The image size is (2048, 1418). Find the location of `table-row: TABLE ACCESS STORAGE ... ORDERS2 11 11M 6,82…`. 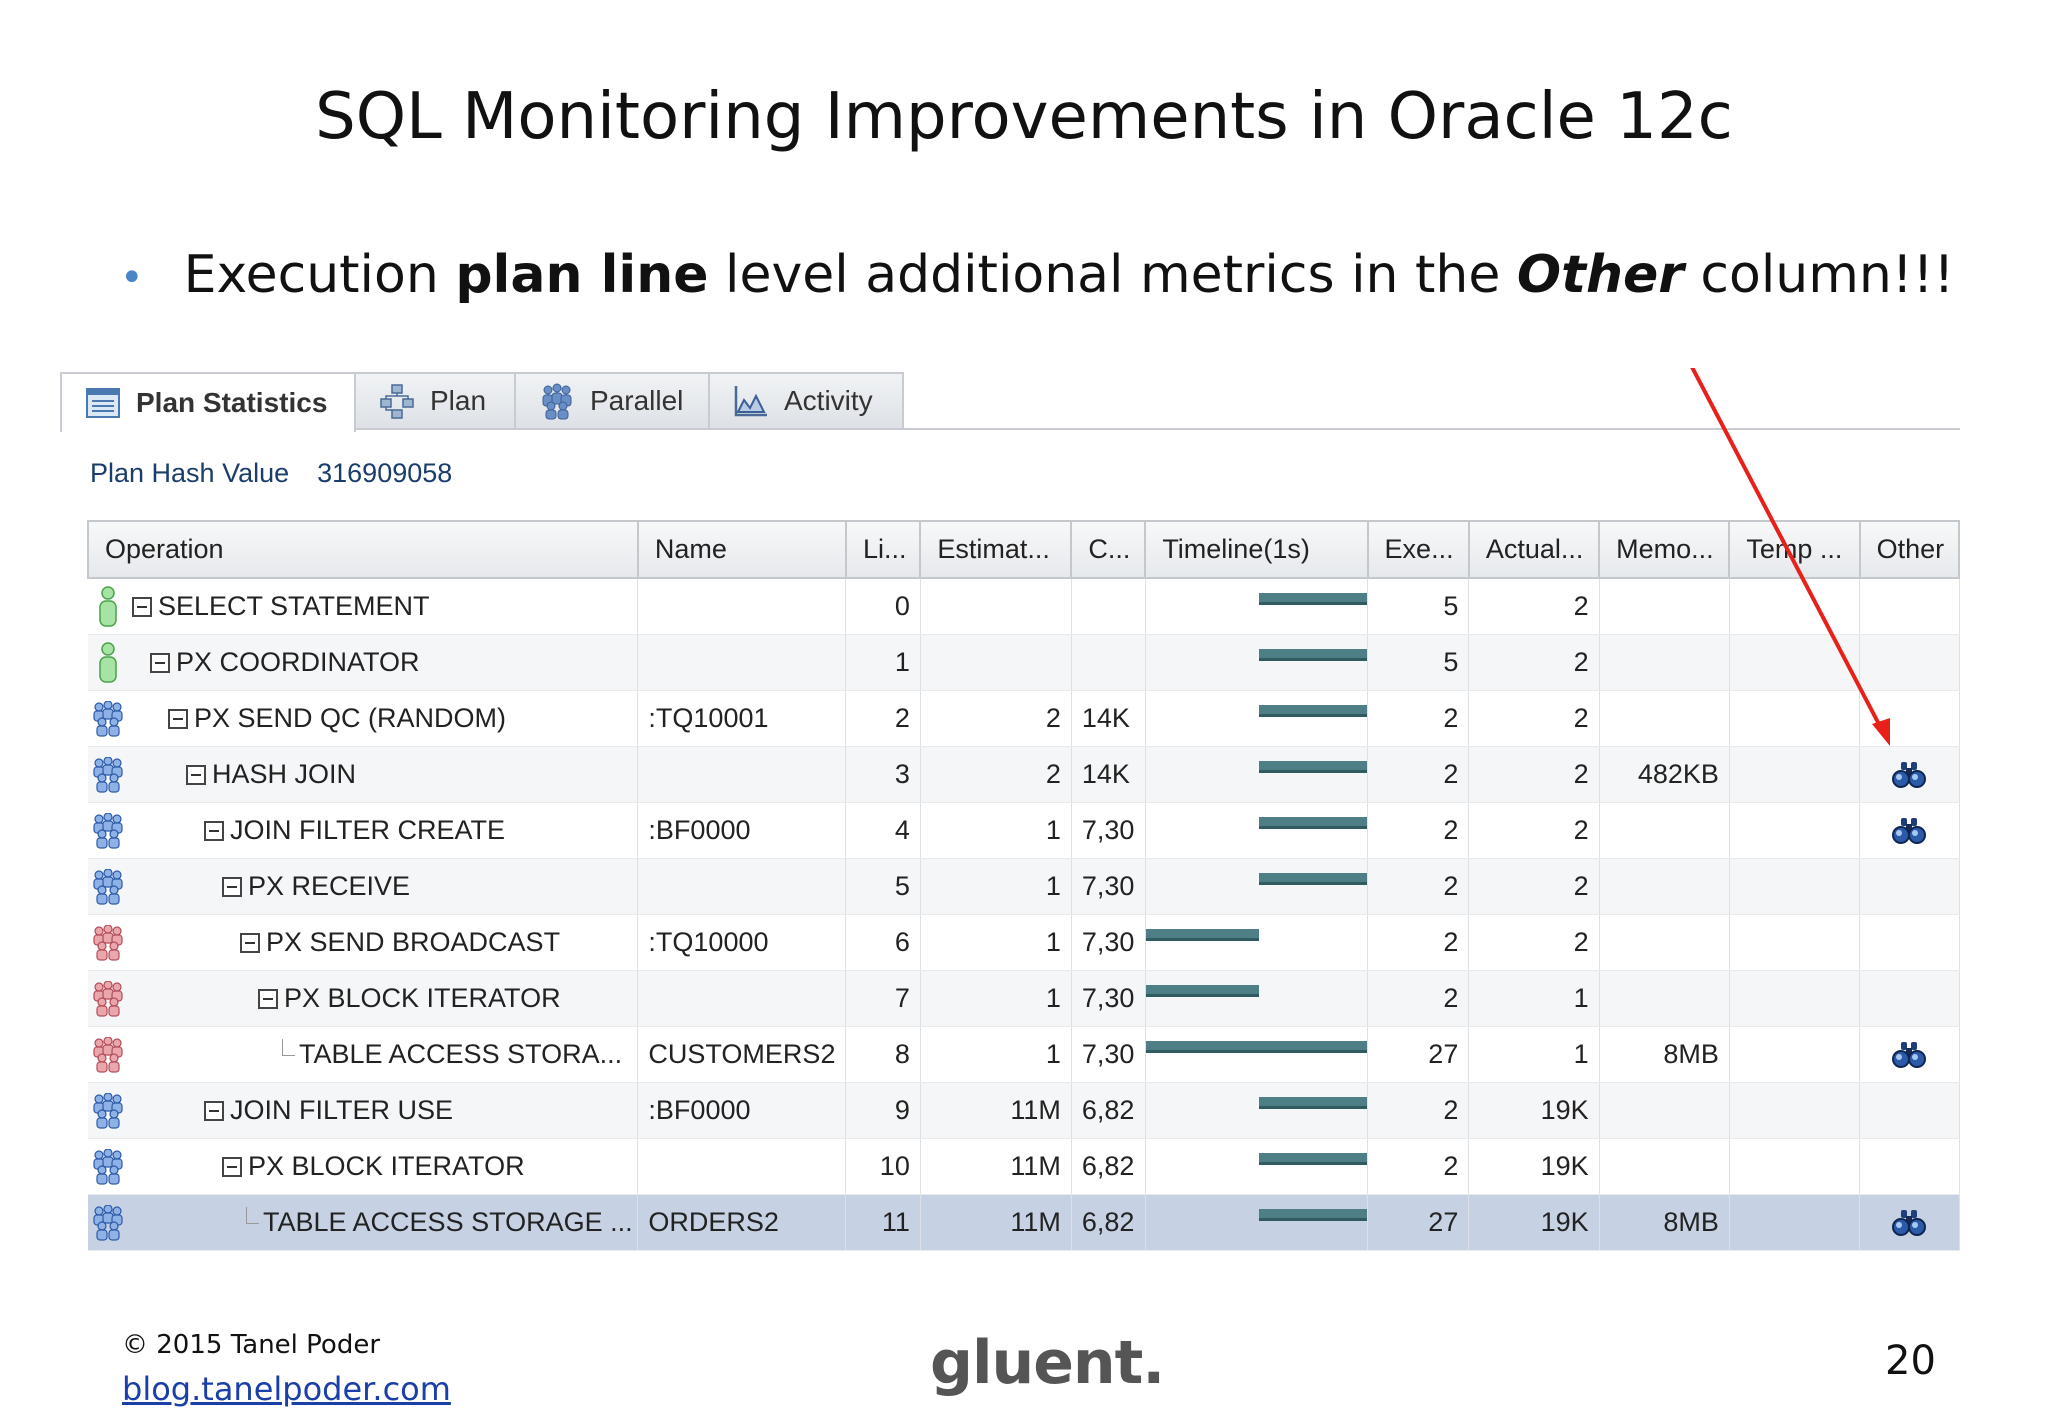

table-row: TABLE ACCESS STORAGE ... ORDERS2 11 11M 6,82… is located at coordinates (1024, 1222).